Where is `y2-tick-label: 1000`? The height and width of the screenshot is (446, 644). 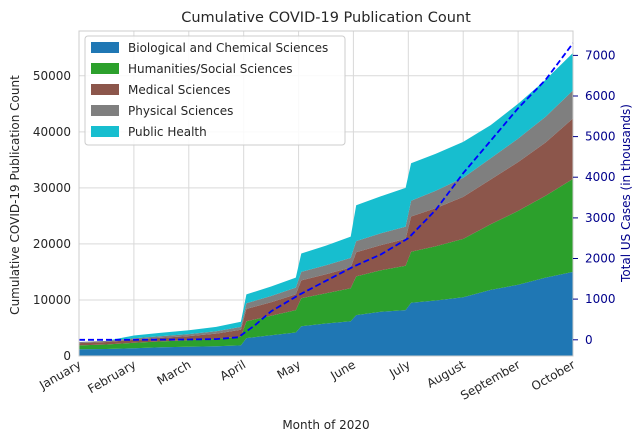 y2-tick-label: 1000 is located at coordinates (600, 299).